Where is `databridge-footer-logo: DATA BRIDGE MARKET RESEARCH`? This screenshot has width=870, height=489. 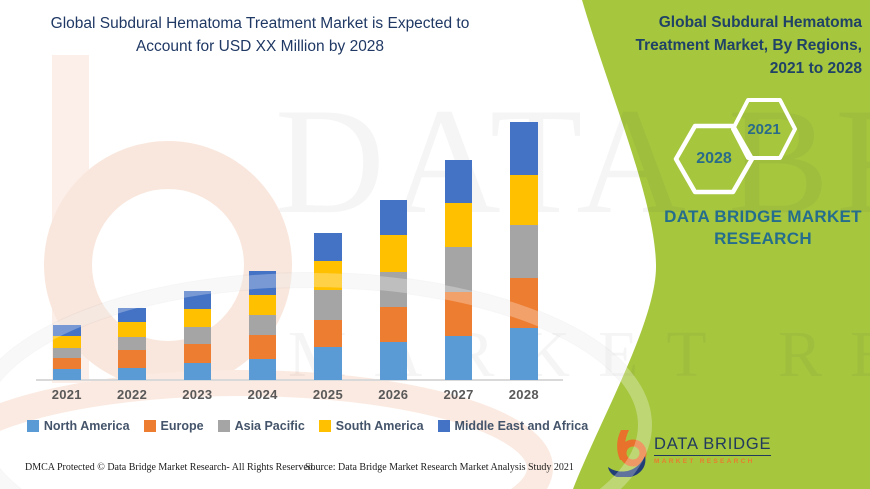
databridge-footer-logo: DATA BRIDGE MARKET RESEARCH is located at coordinates (689, 453).